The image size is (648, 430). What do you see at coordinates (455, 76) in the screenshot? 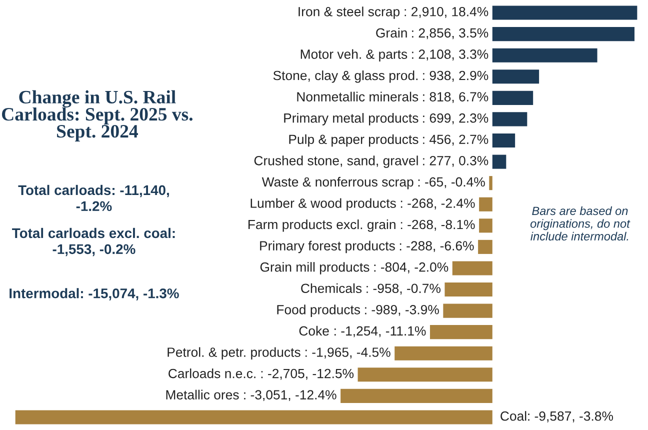
I see `data-label: : 938, 2.9%` at bounding box center [455, 76].